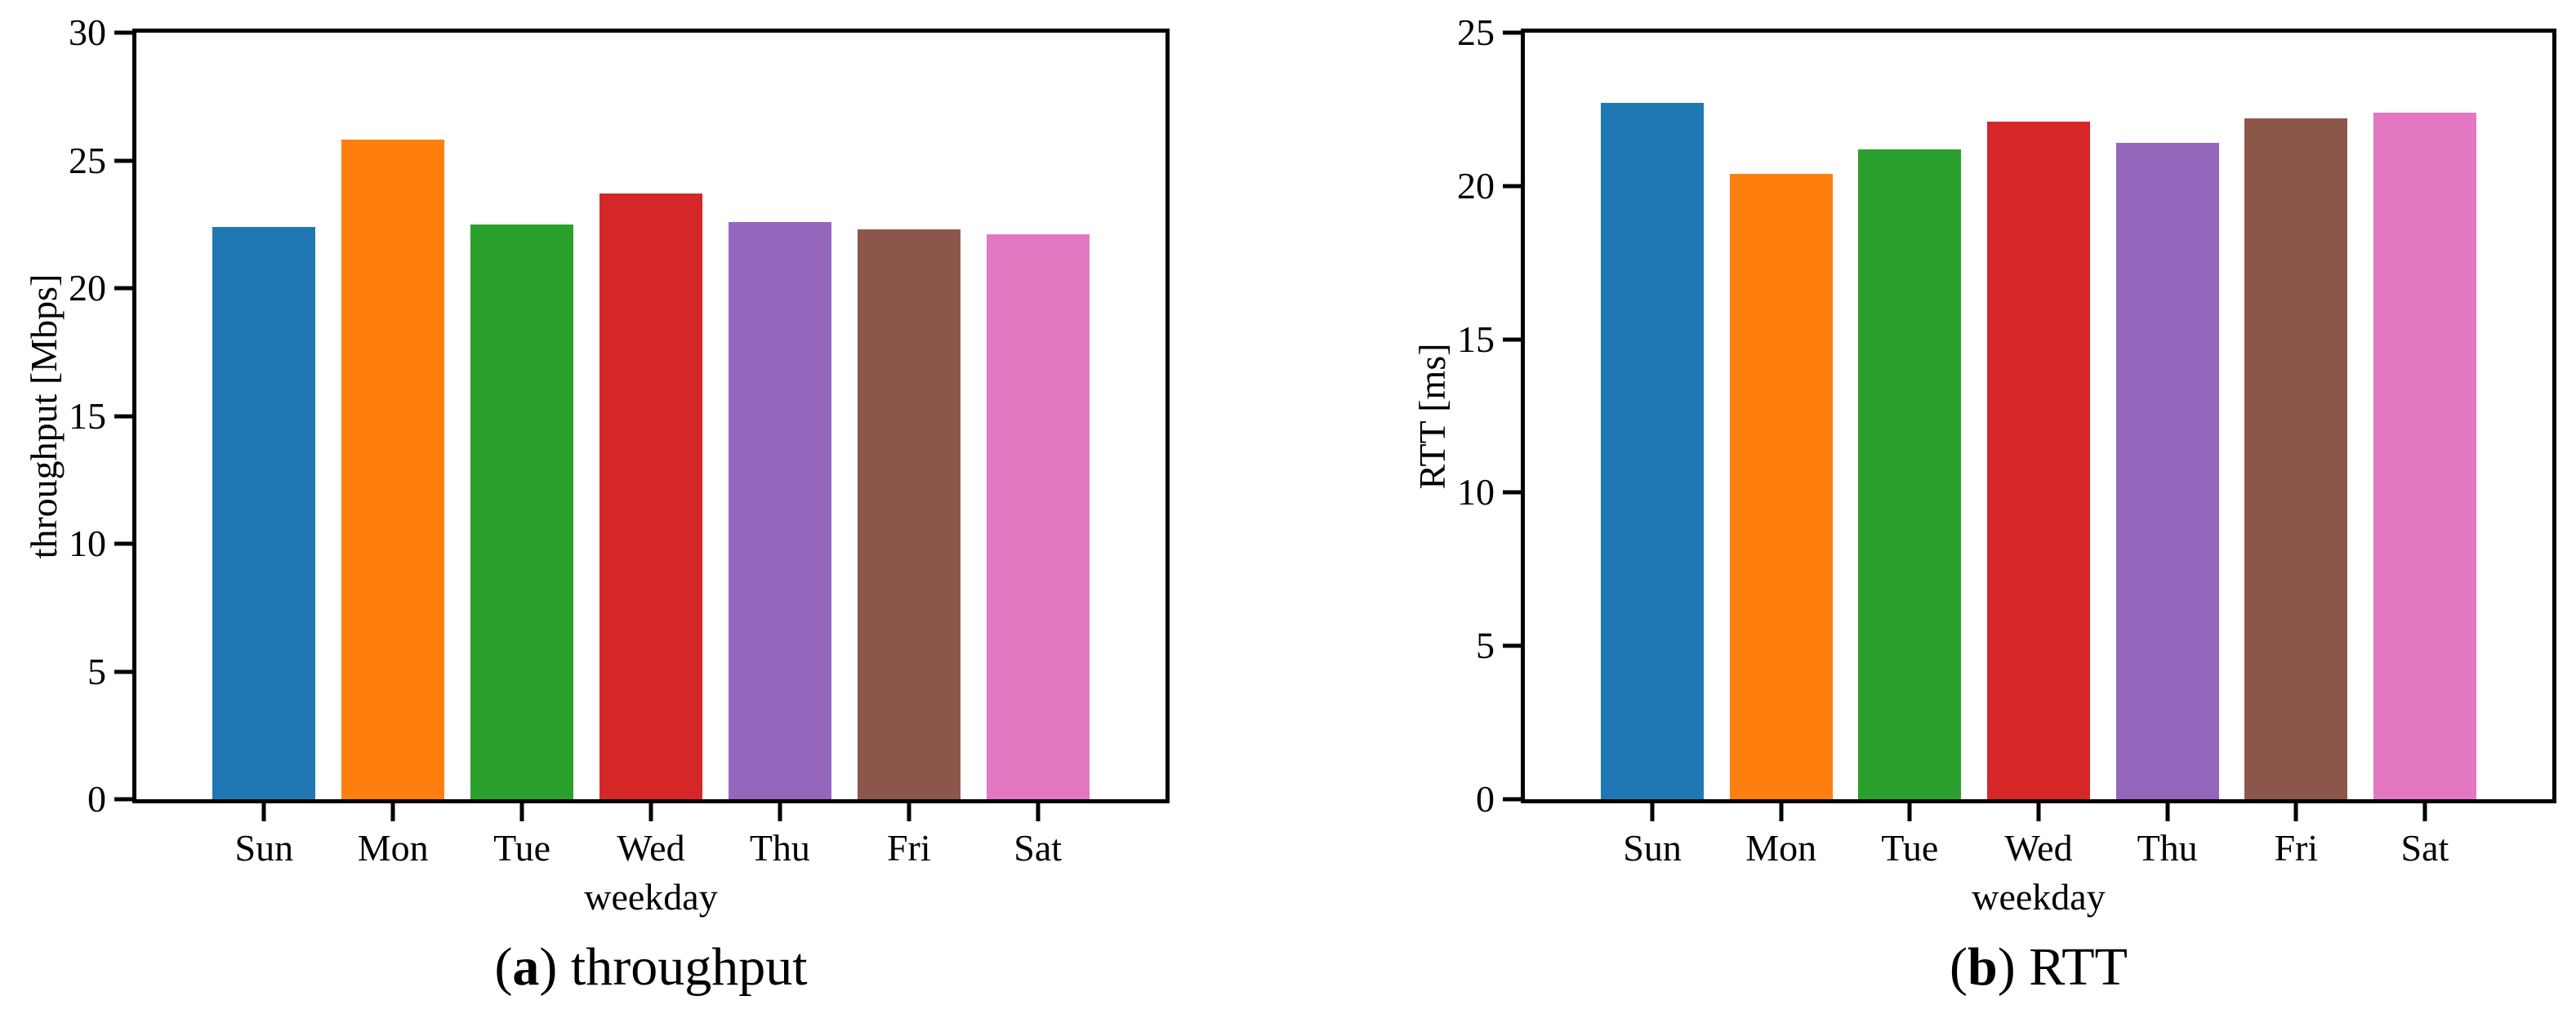  I want to click on y-axis-label: RTT [ms], so click(1432, 416).